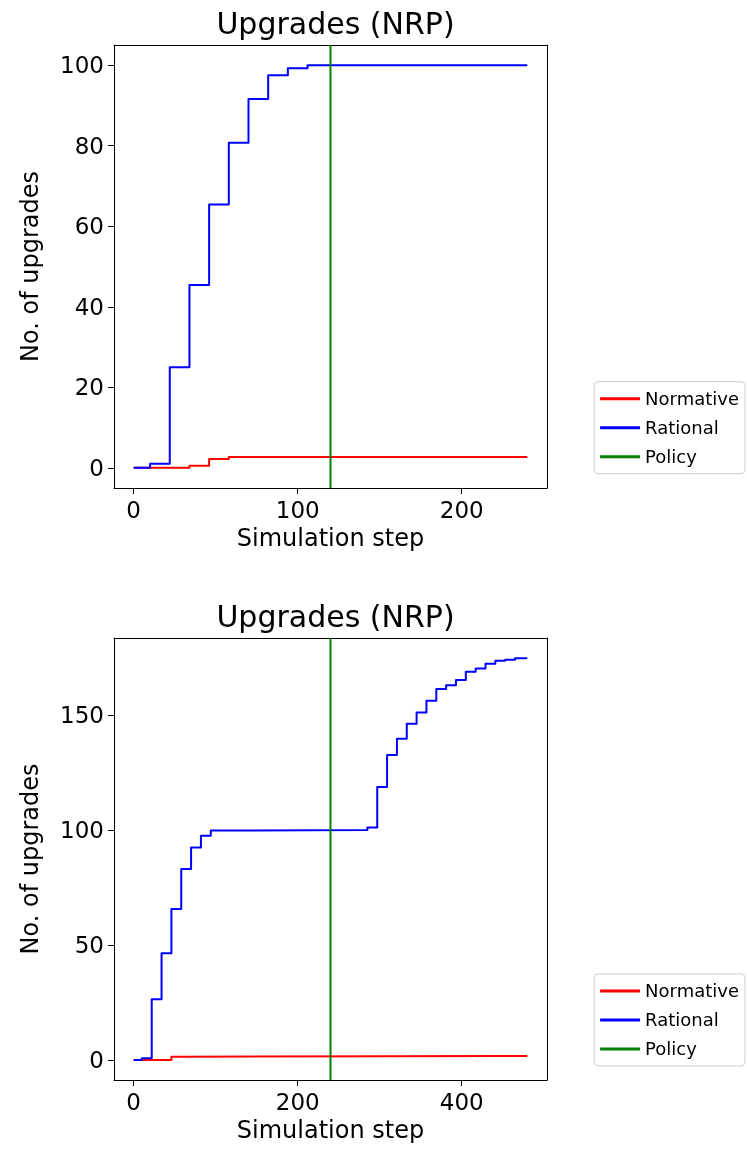 Image resolution: width=747 pixels, height=1157 pixels. Describe the element at coordinates (89, 944) in the screenshot. I see `y-tick-label: 50` at that location.